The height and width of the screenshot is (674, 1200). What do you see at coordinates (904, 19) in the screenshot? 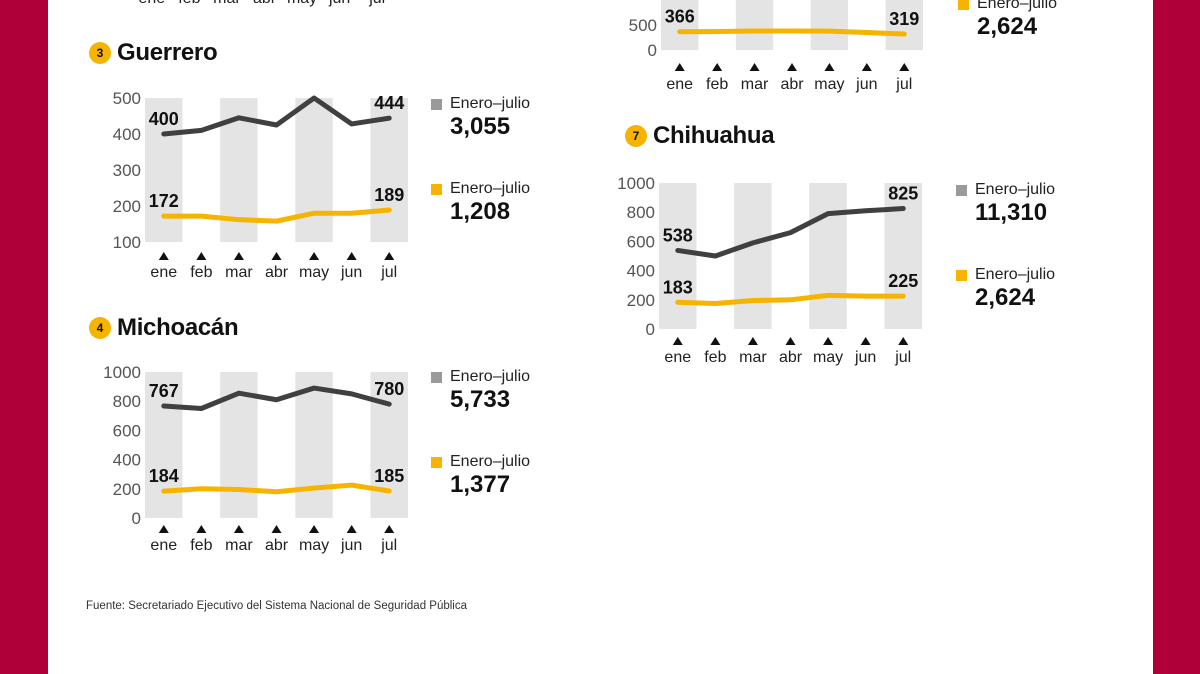
I see `data-label-end: 319` at bounding box center [904, 19].